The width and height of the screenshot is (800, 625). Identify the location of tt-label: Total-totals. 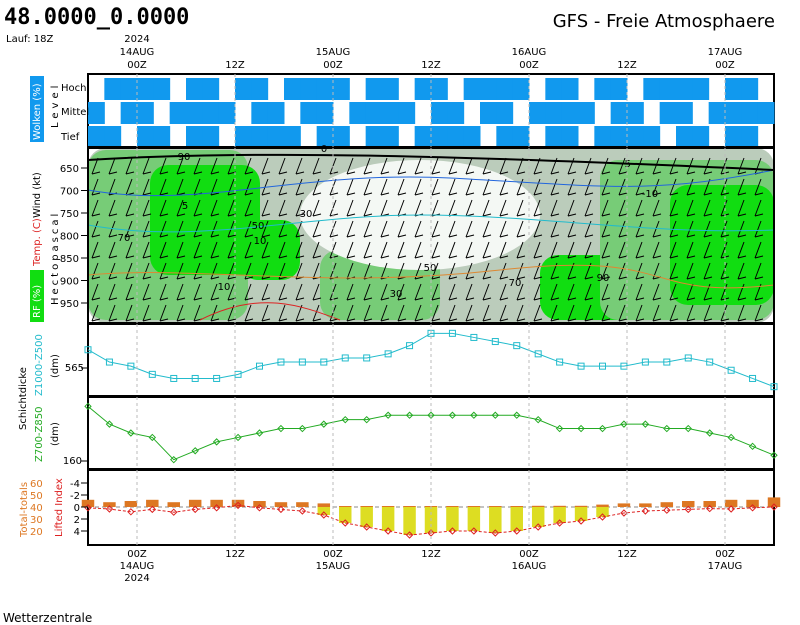
(24, 510).